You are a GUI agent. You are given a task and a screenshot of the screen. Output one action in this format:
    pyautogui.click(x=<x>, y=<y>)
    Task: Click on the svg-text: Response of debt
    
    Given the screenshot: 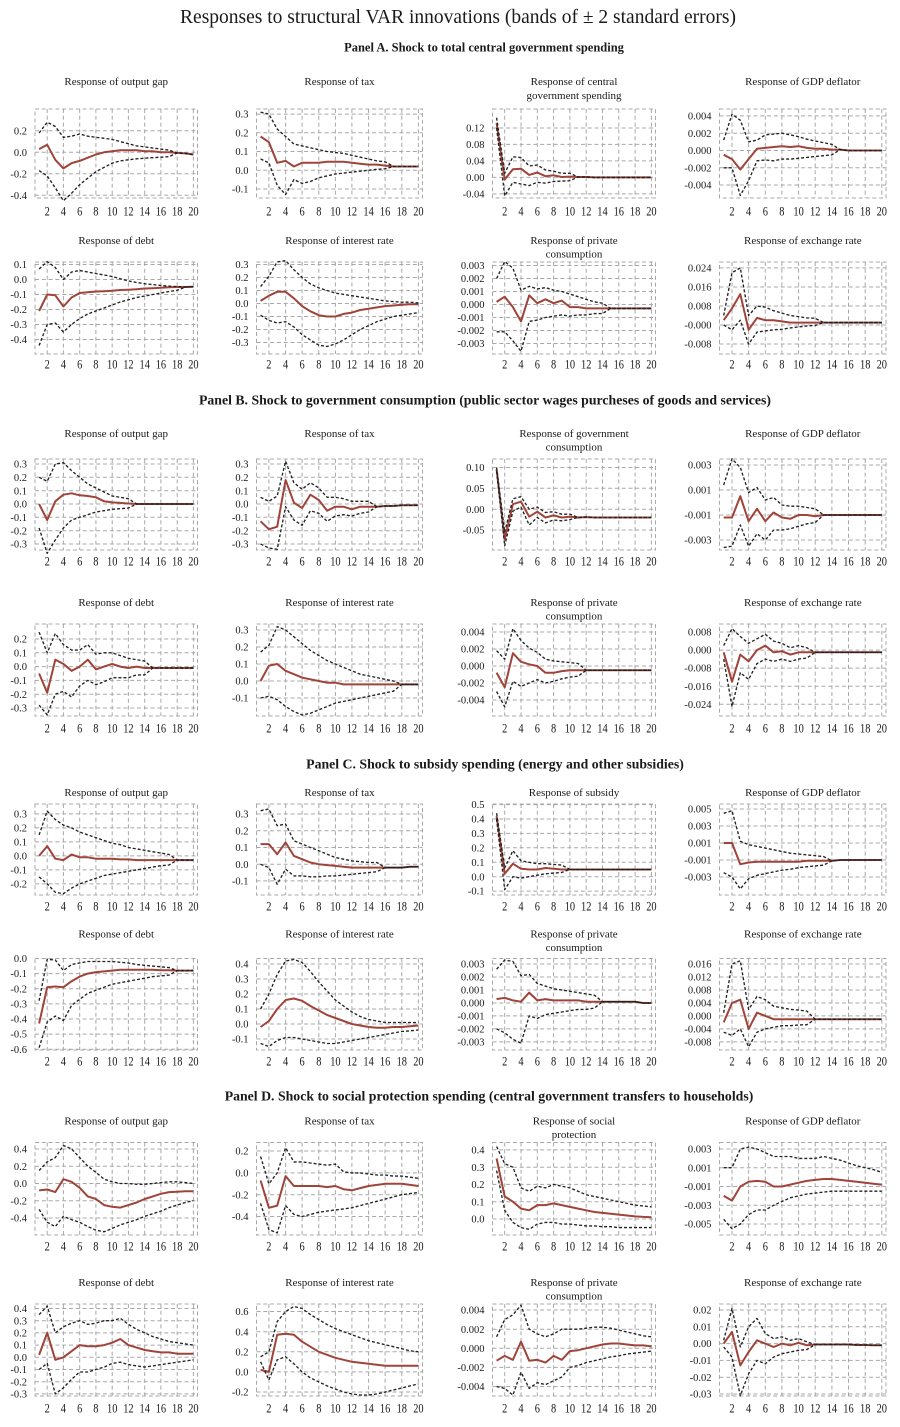 What is the action you would take?
    pyautogui.click(x=116, y=1283)
    